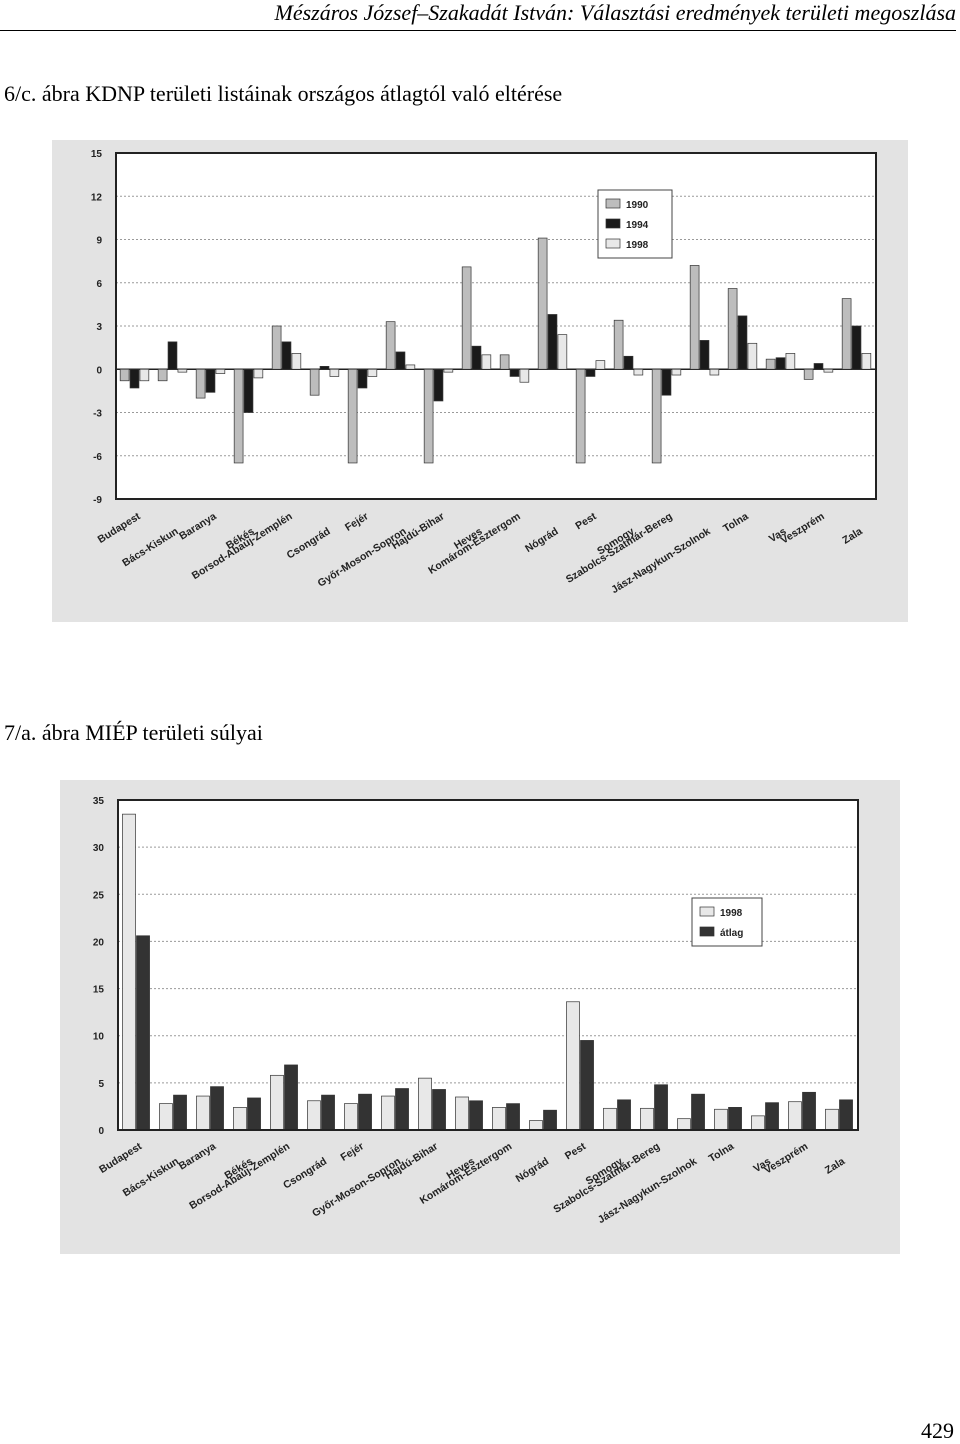  I want to click on bar-1994-fejer, so click(362, 378).